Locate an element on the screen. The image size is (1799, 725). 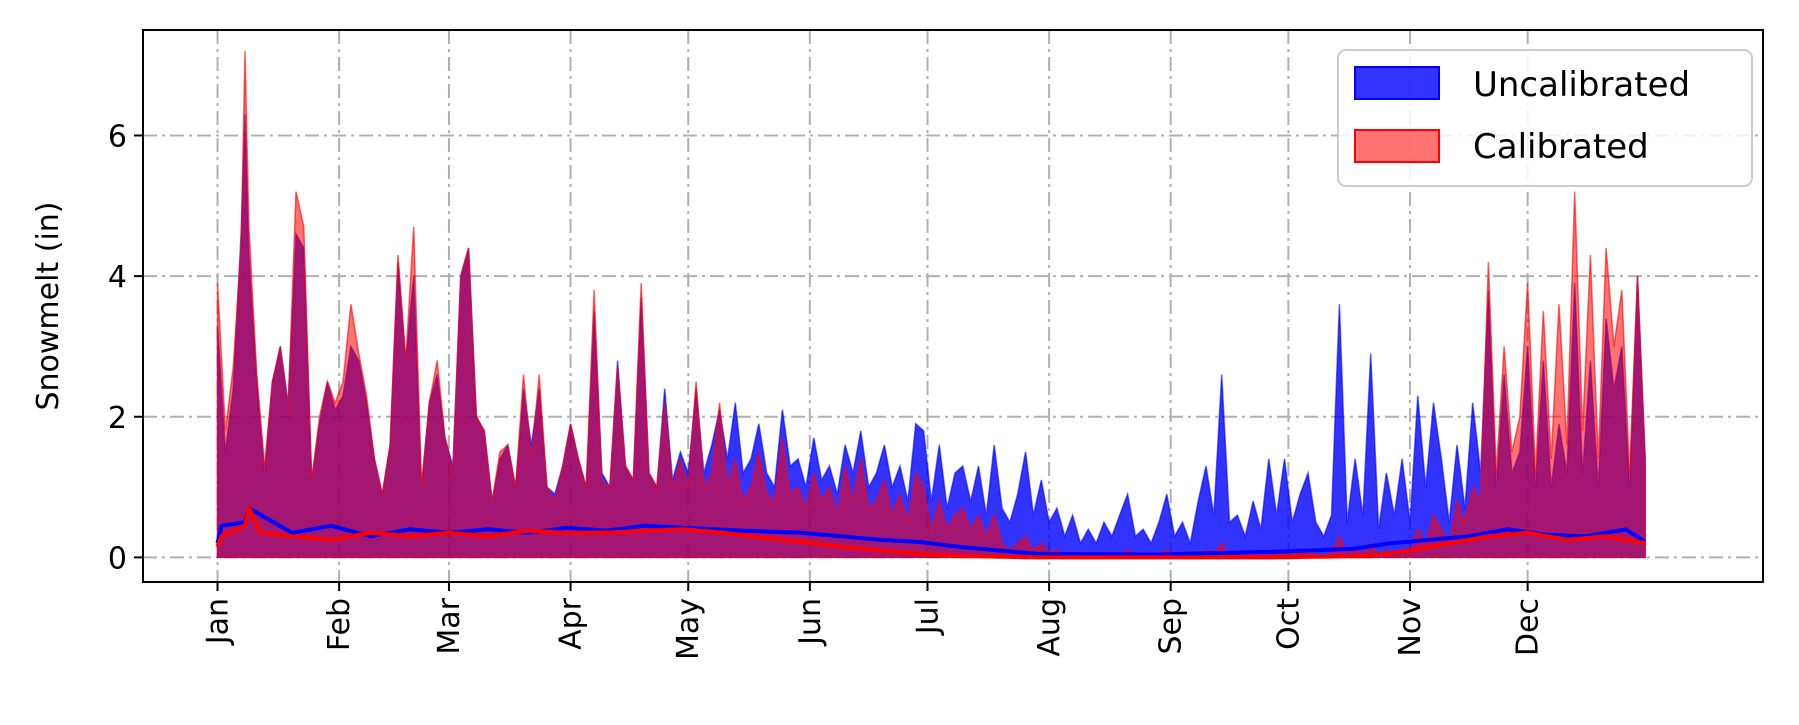
x-tick-label: Nov is located at coordinates (1410, 627).